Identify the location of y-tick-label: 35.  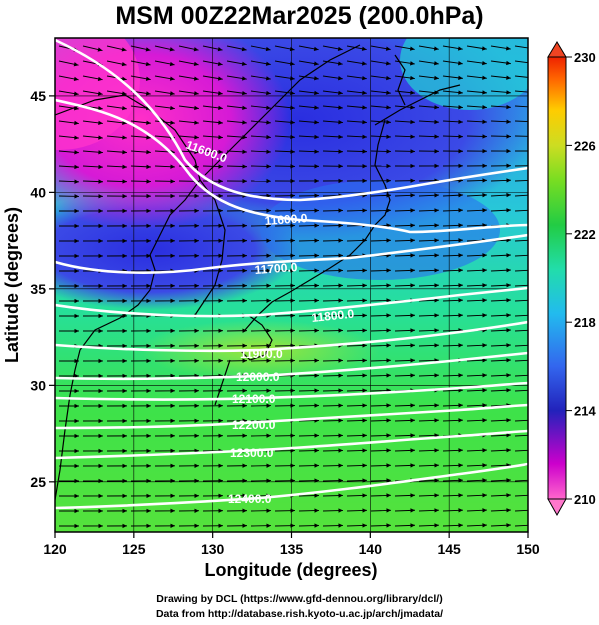
(38, 289).